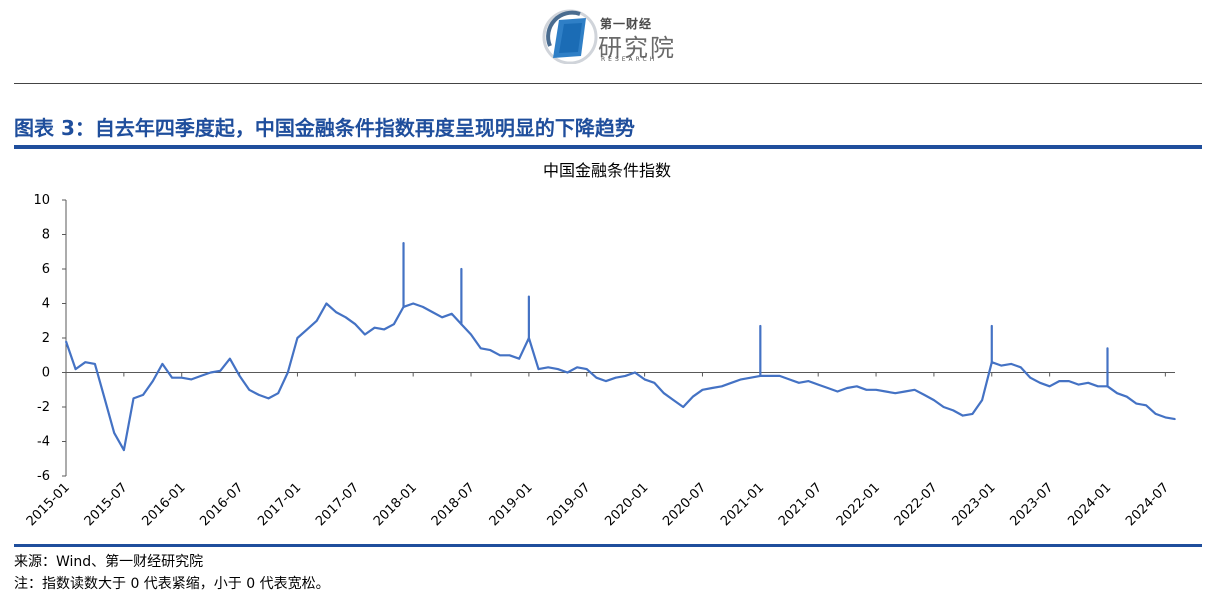 This screenshot has height=598, width=1214. Describe the element at coordinates (1089, 504) in the screenshot. I see `x-tick-label: 2024-01` at that location.